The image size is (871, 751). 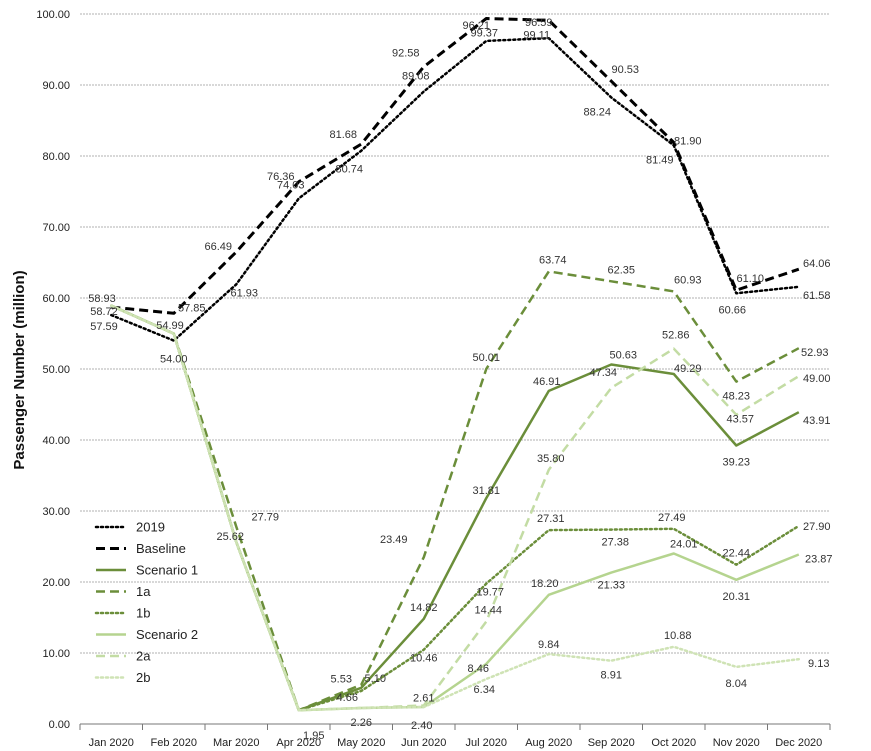 I want to click on data-label: 50.63, so click(x=623, y=356).